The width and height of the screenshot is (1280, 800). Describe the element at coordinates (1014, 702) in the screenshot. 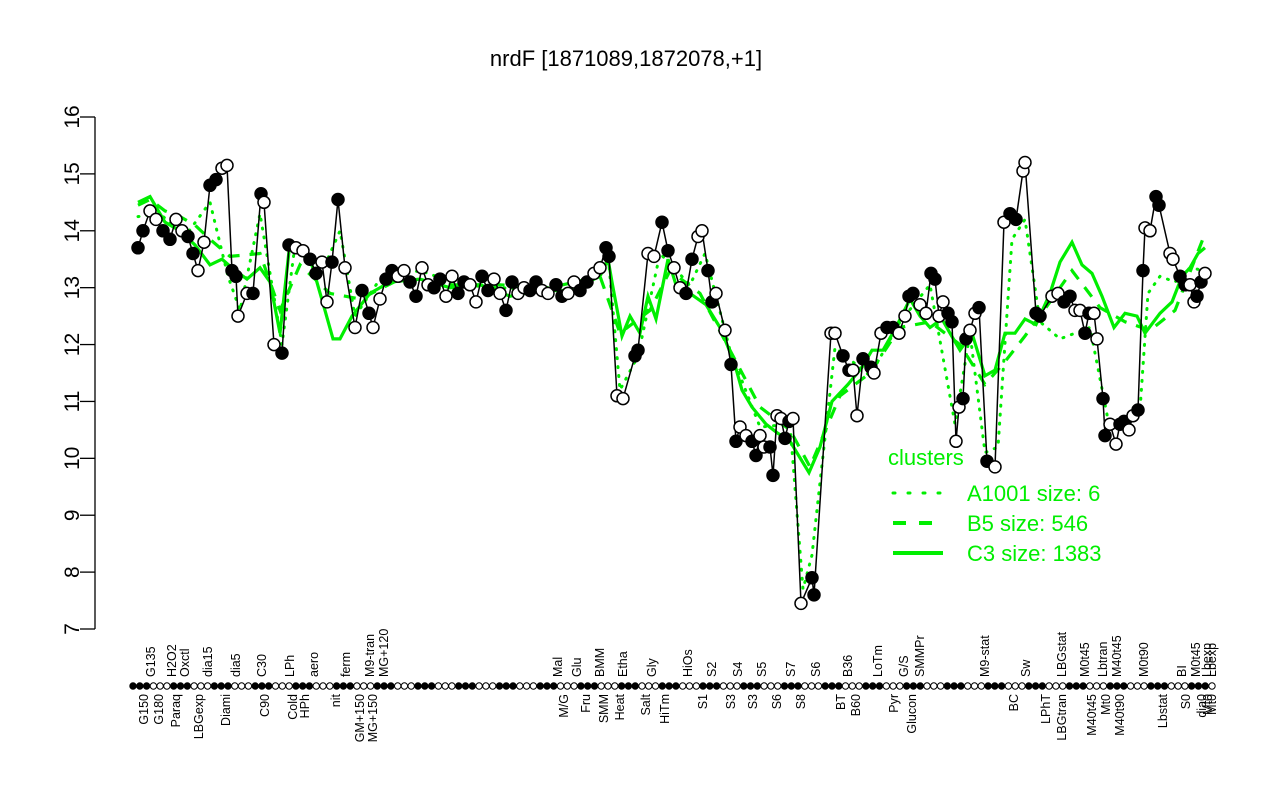

I see `x-tick-label: BC` at that location.